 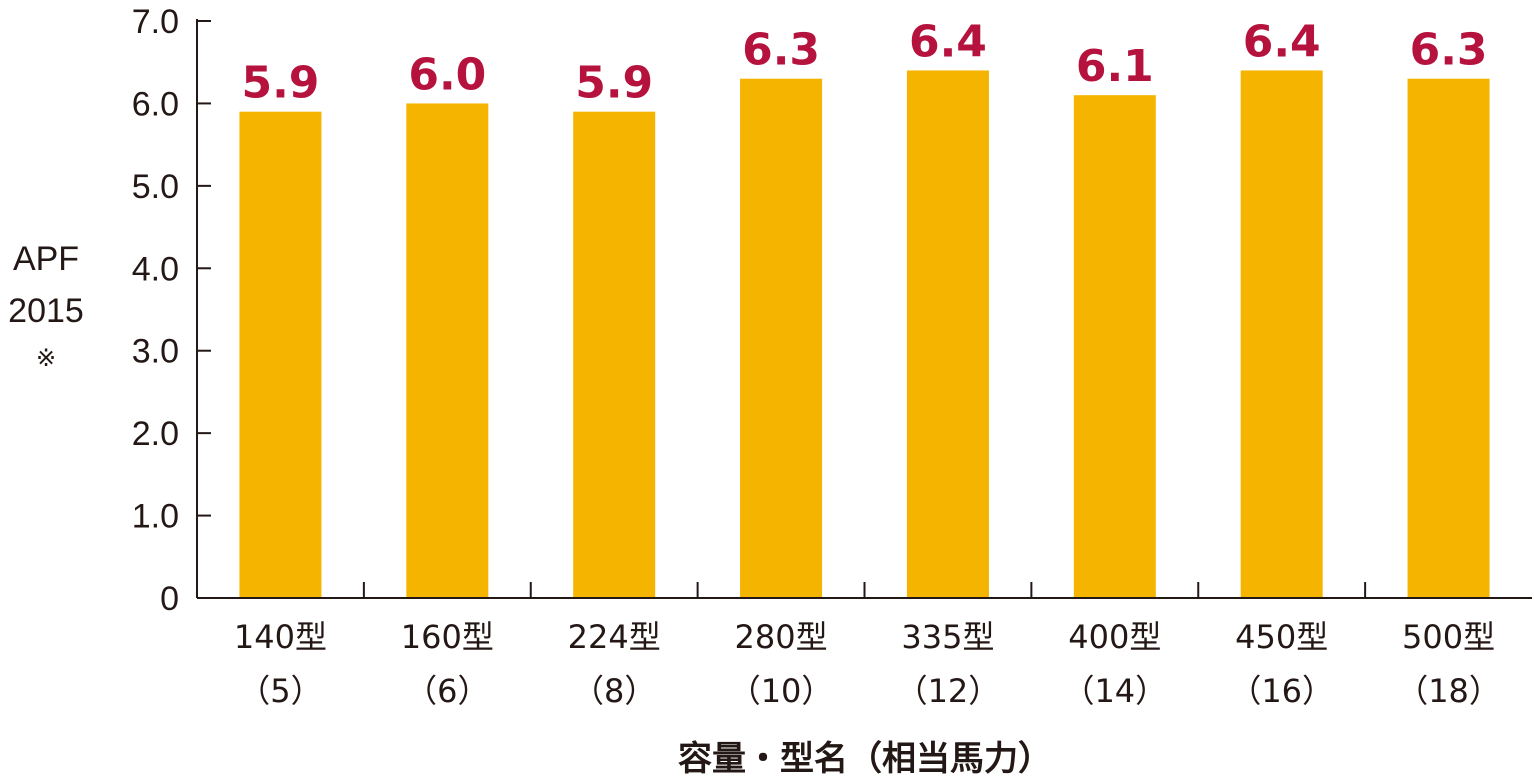 What do you see at coordinates (864, 62) in the screenshot?
I see `data-labels: 5.9 6.0 5.9 6.3 6.4 6.1 6.4 6.3` at bounding box center [864, 62].